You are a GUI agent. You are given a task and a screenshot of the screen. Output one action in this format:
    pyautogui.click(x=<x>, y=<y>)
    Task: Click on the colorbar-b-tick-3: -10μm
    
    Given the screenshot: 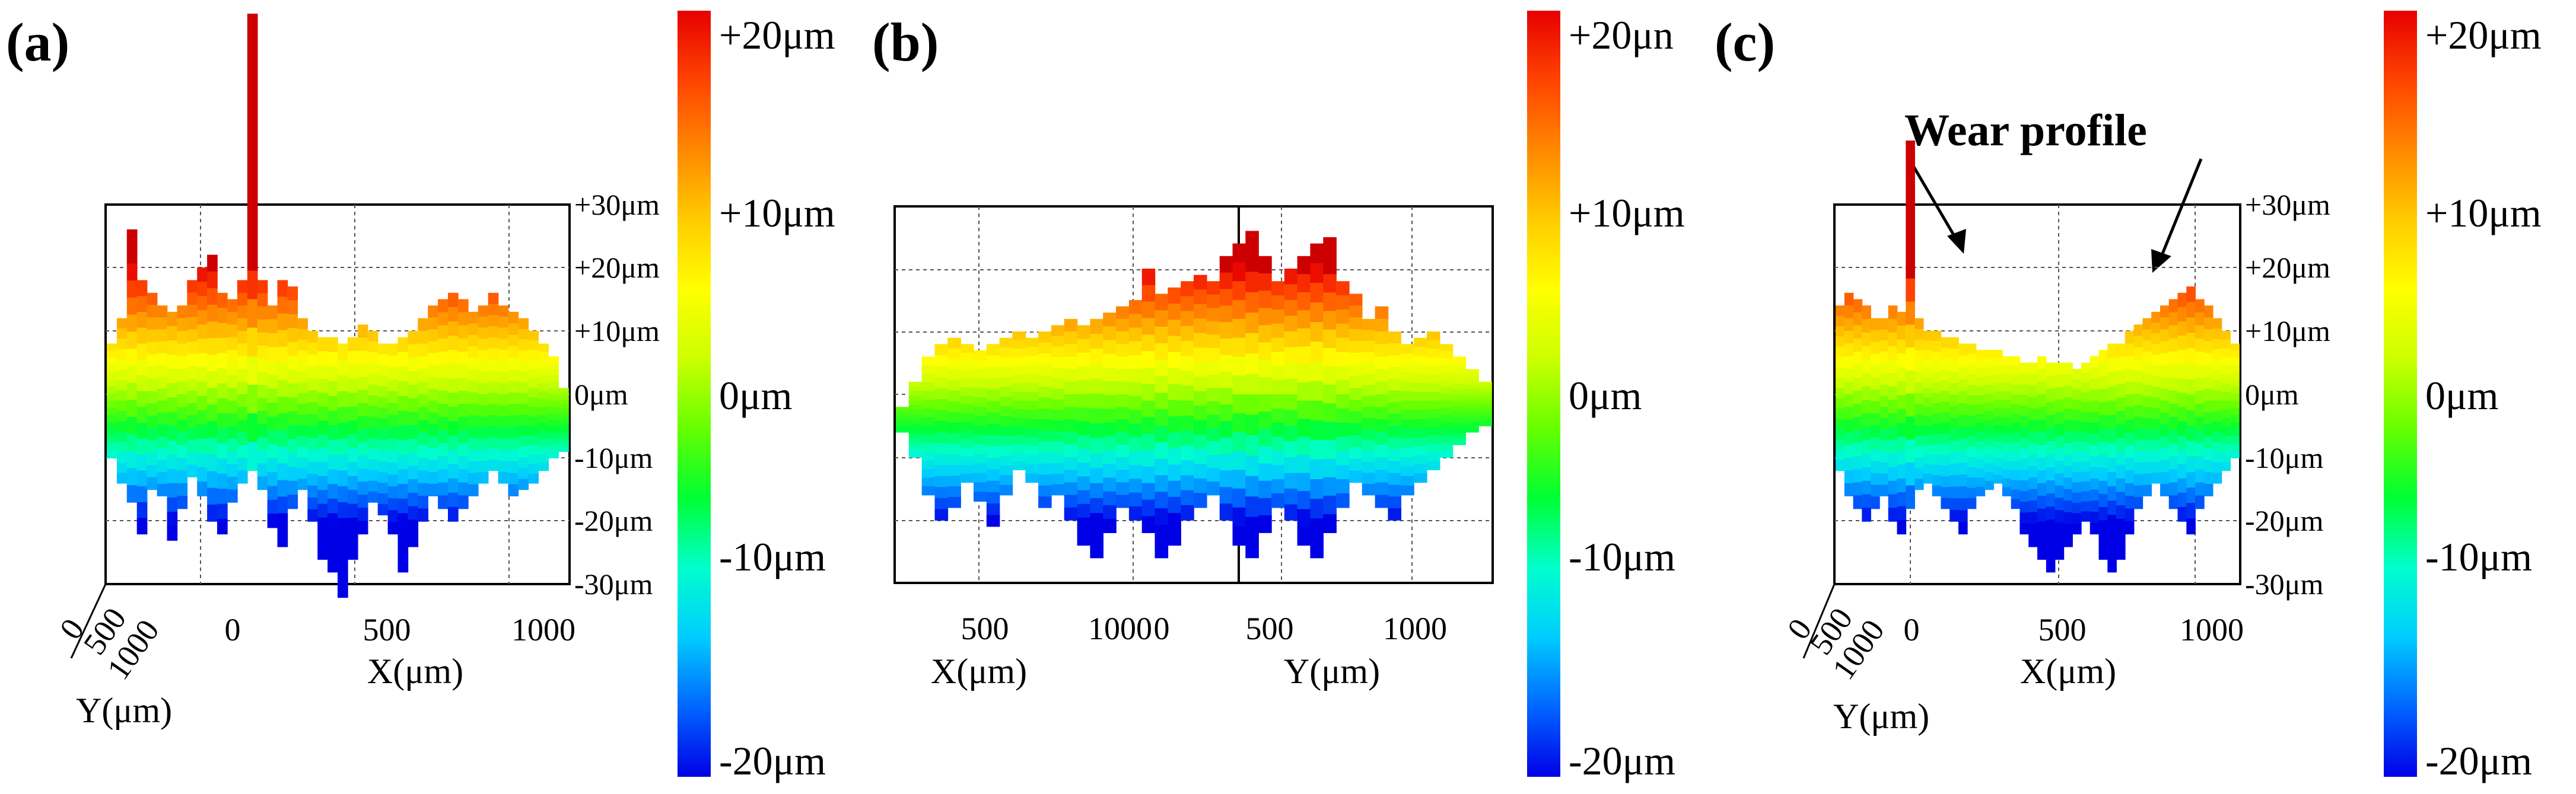 What is the action you would take?
    pyautogui.click(x=1622, y=556)
    